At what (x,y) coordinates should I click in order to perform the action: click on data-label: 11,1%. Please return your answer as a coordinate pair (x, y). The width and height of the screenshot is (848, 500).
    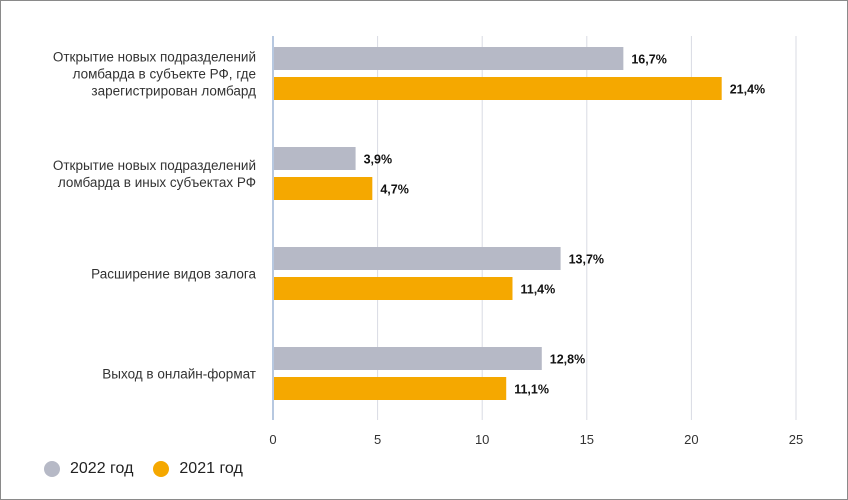
    Looking at the image, I should click on (531, 390).